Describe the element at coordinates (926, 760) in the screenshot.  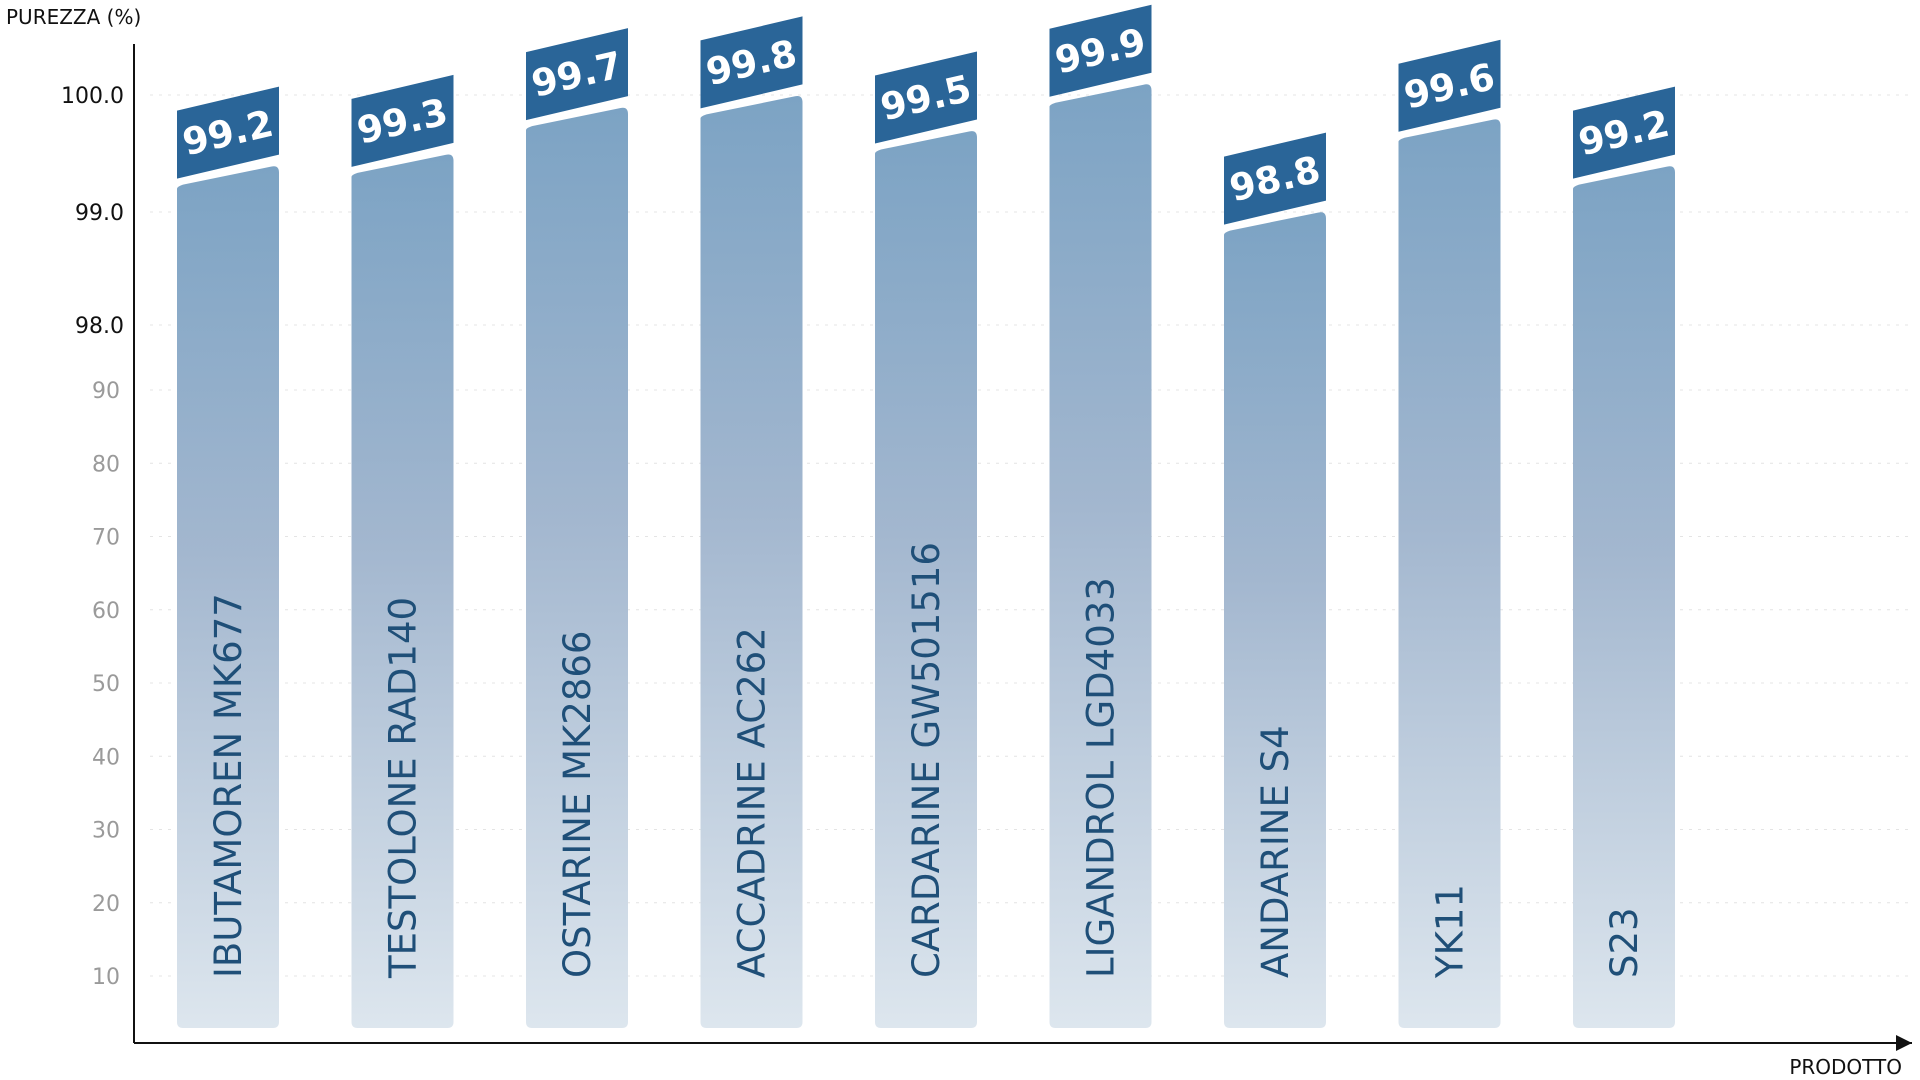
I see `category-label: CARDARINE GW501516` at that location.